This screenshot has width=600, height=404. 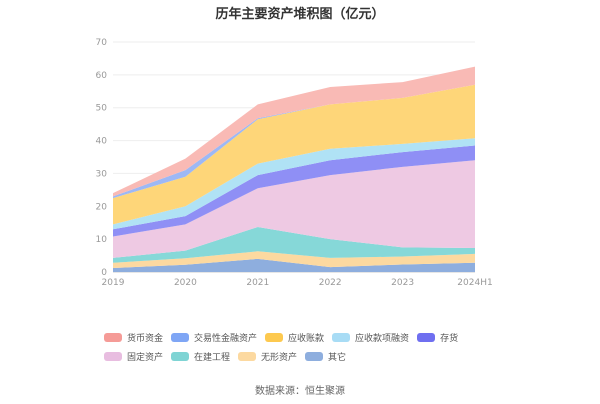 What do you see at coordinates (102, 43) in the screenshot?
I see `y-tick-label: 70` at bounding box center [102, 43].